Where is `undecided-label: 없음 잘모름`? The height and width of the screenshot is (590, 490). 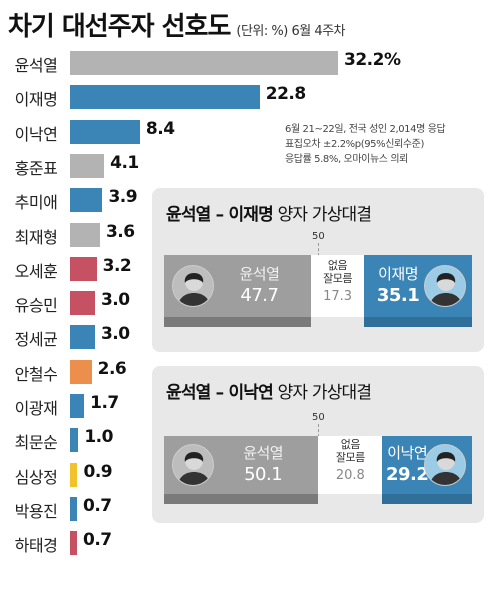 undecided-label: 없음 잘모름 is located at coordinates (350, 451).